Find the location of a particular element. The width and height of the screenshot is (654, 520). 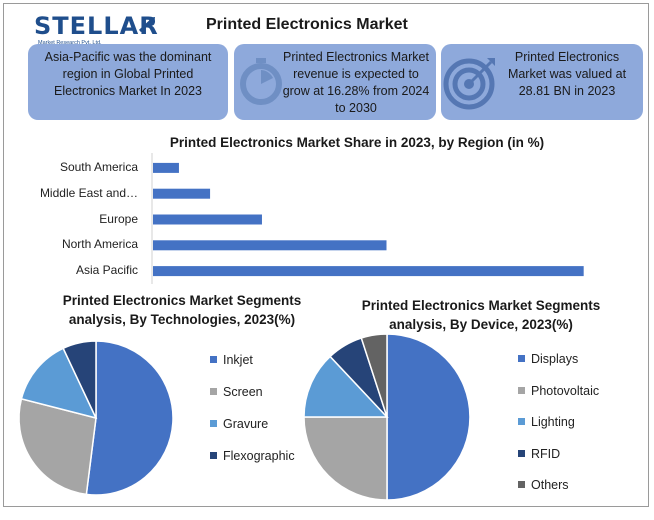

legend-label: Displays is located at coordinates (555, 359).